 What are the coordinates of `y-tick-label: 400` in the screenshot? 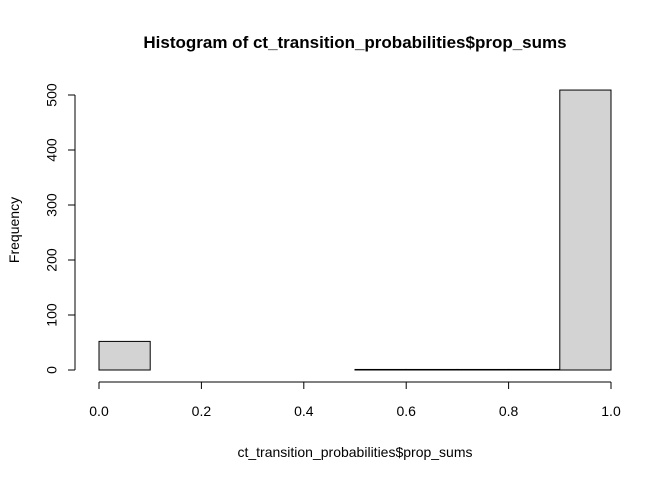 It's located at (52, 150).